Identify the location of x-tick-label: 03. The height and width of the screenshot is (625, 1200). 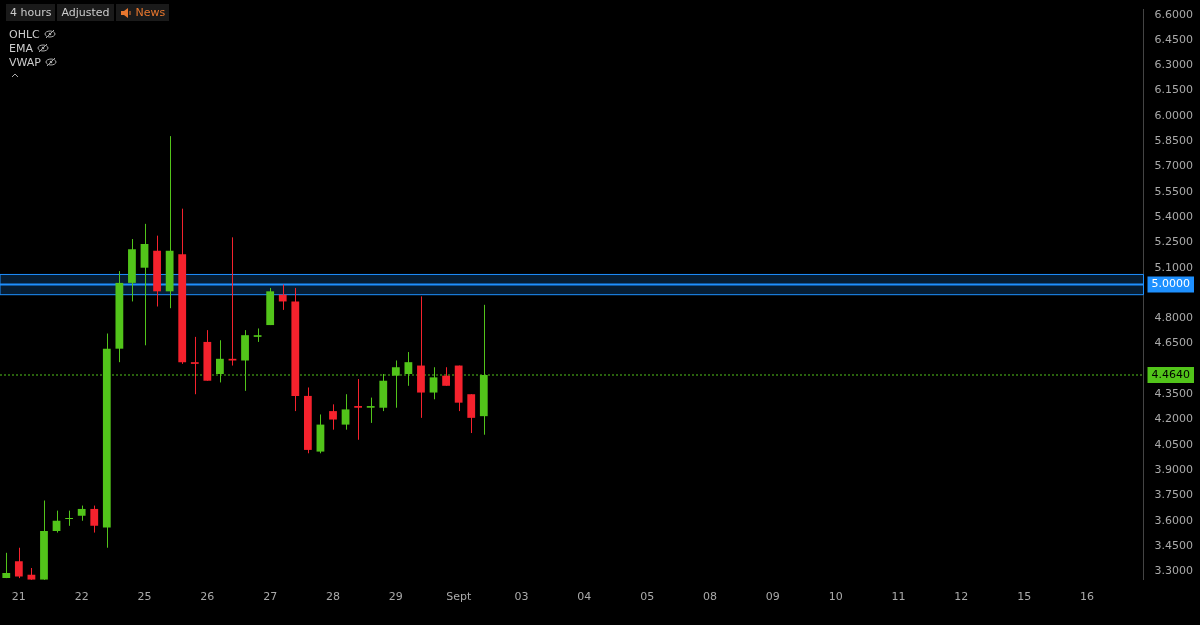
(521, 597).